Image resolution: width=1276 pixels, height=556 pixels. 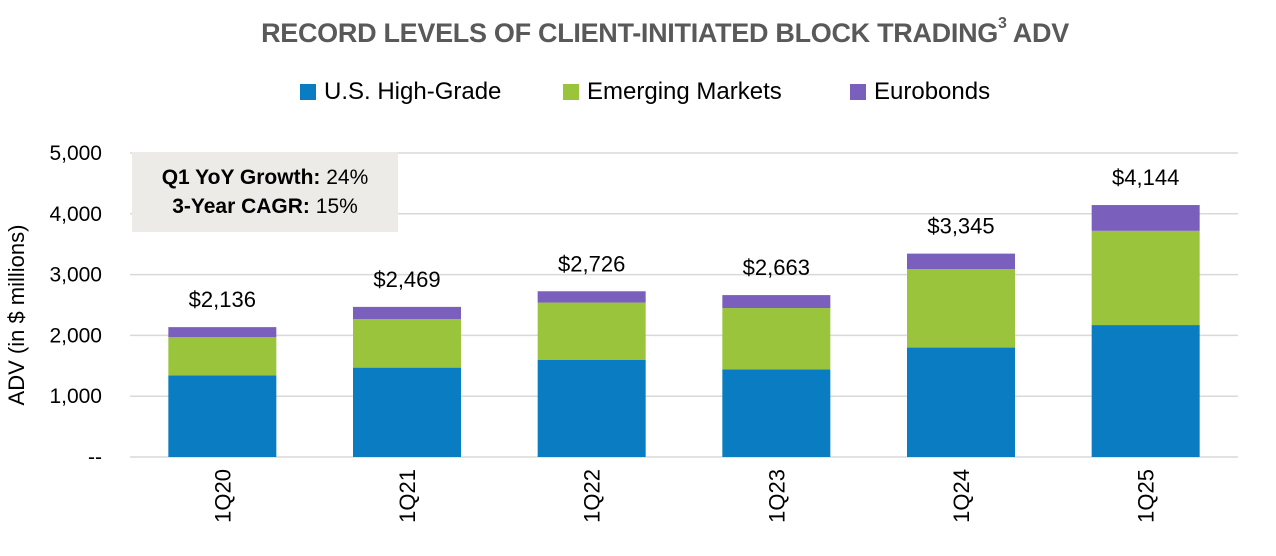 What do you see at coordinates (75, 275) in the screenshot?
I see `y-tick-label: 3,000` at bounding box center [75, 275].